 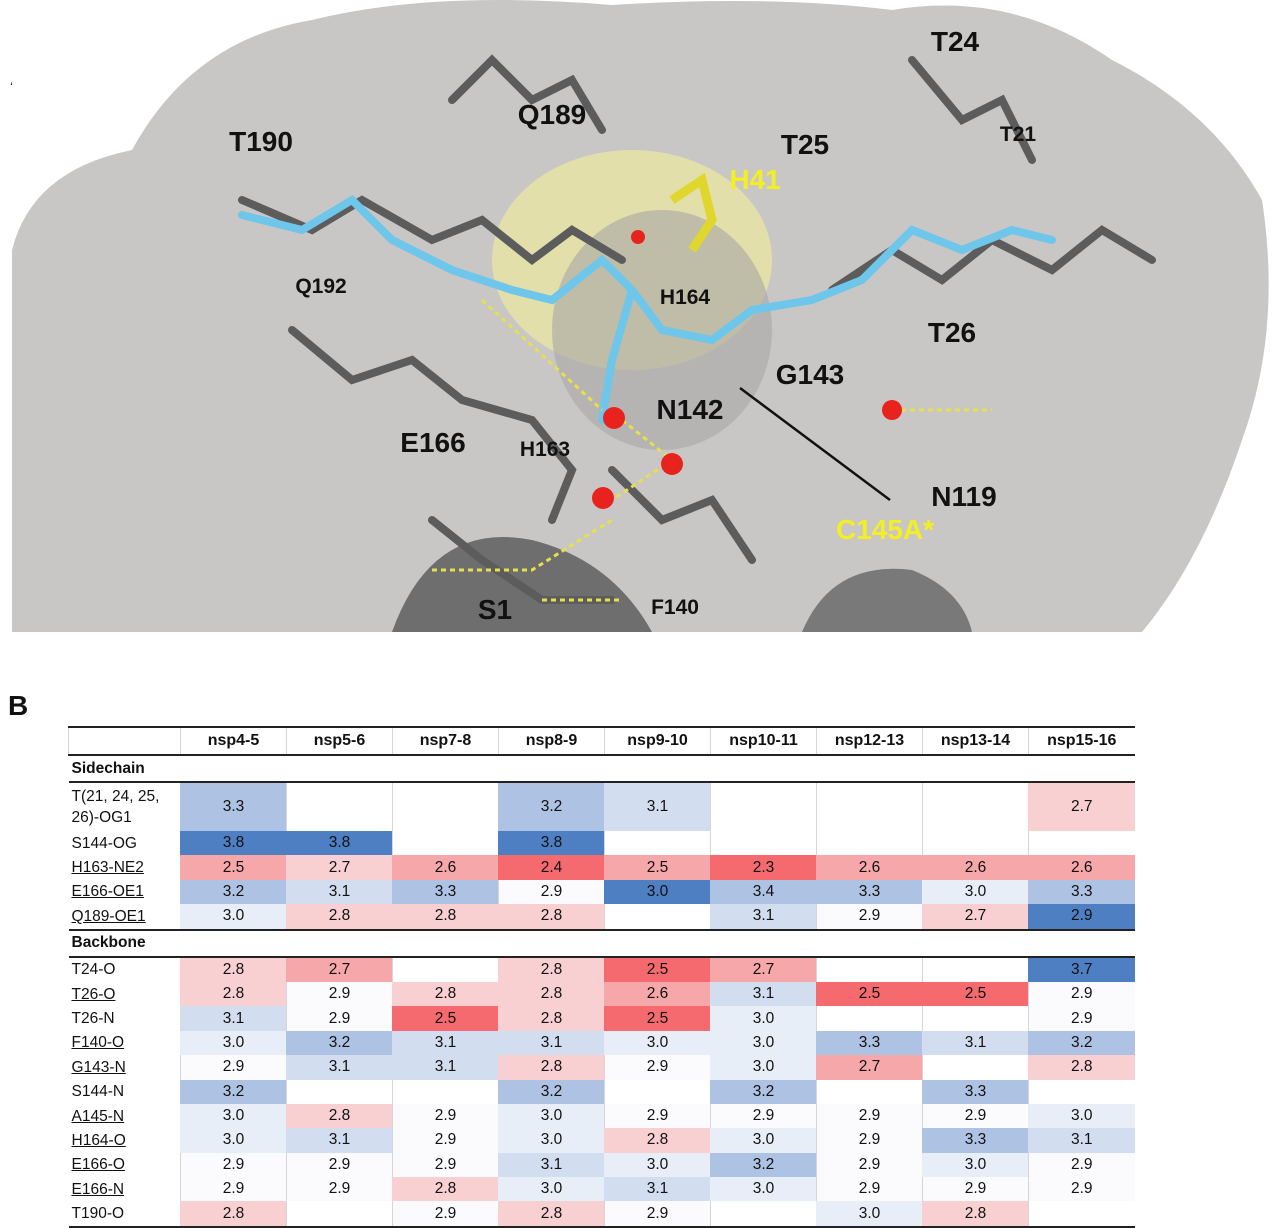 What do you see at coordinates (1018, 134) in the screenshot?
I see `label-t21: T21` at bounding box center [1018, 134].